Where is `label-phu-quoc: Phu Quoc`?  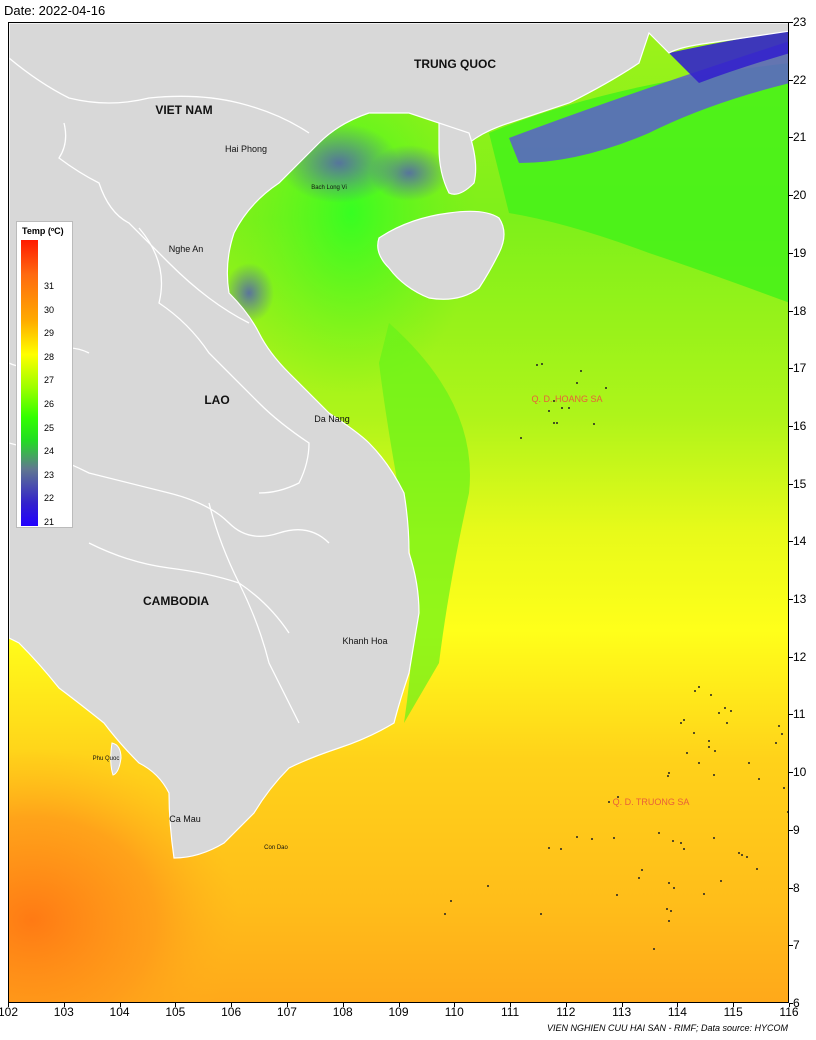
label-phu-quoc: Phu Quoc is located at coordinates (106, 759).